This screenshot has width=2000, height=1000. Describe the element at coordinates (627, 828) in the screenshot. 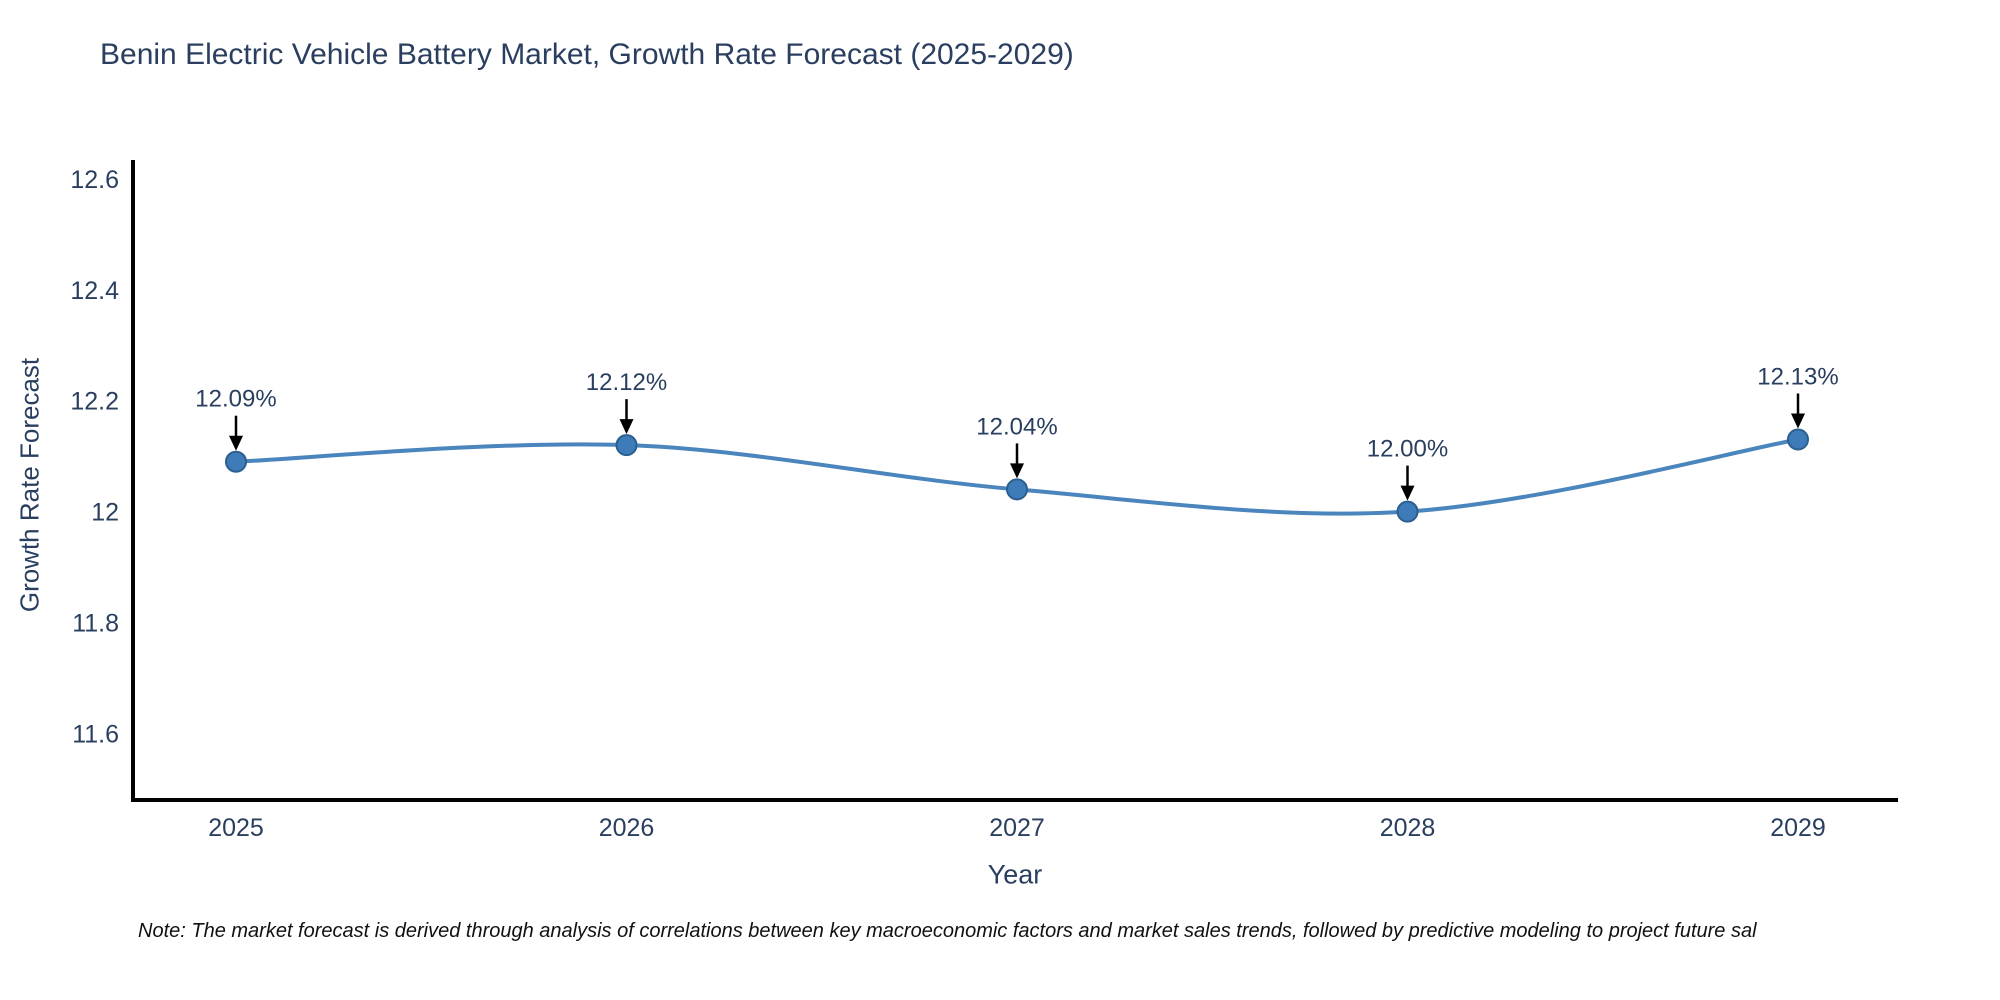

I see `x-tick-label-2026: 2026` at that location.